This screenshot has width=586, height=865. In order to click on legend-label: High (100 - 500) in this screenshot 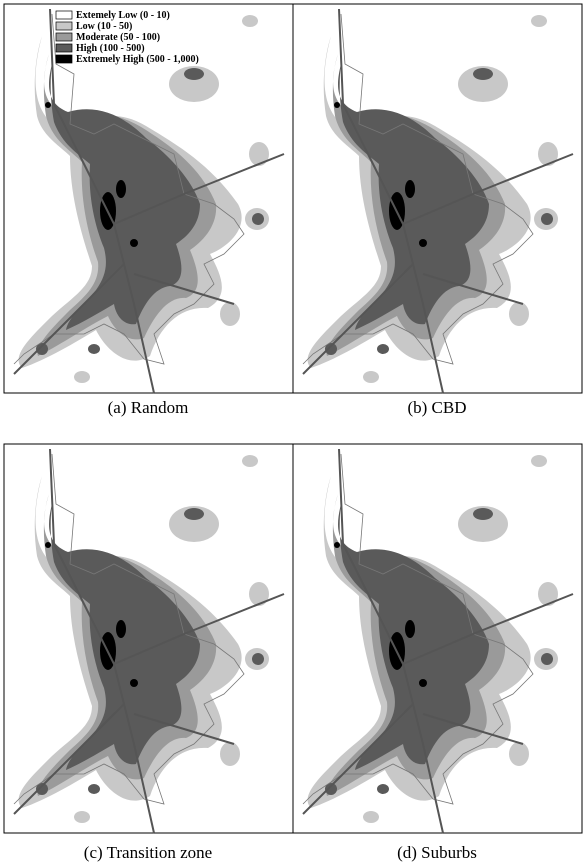, I will do `click(110, 48)`.